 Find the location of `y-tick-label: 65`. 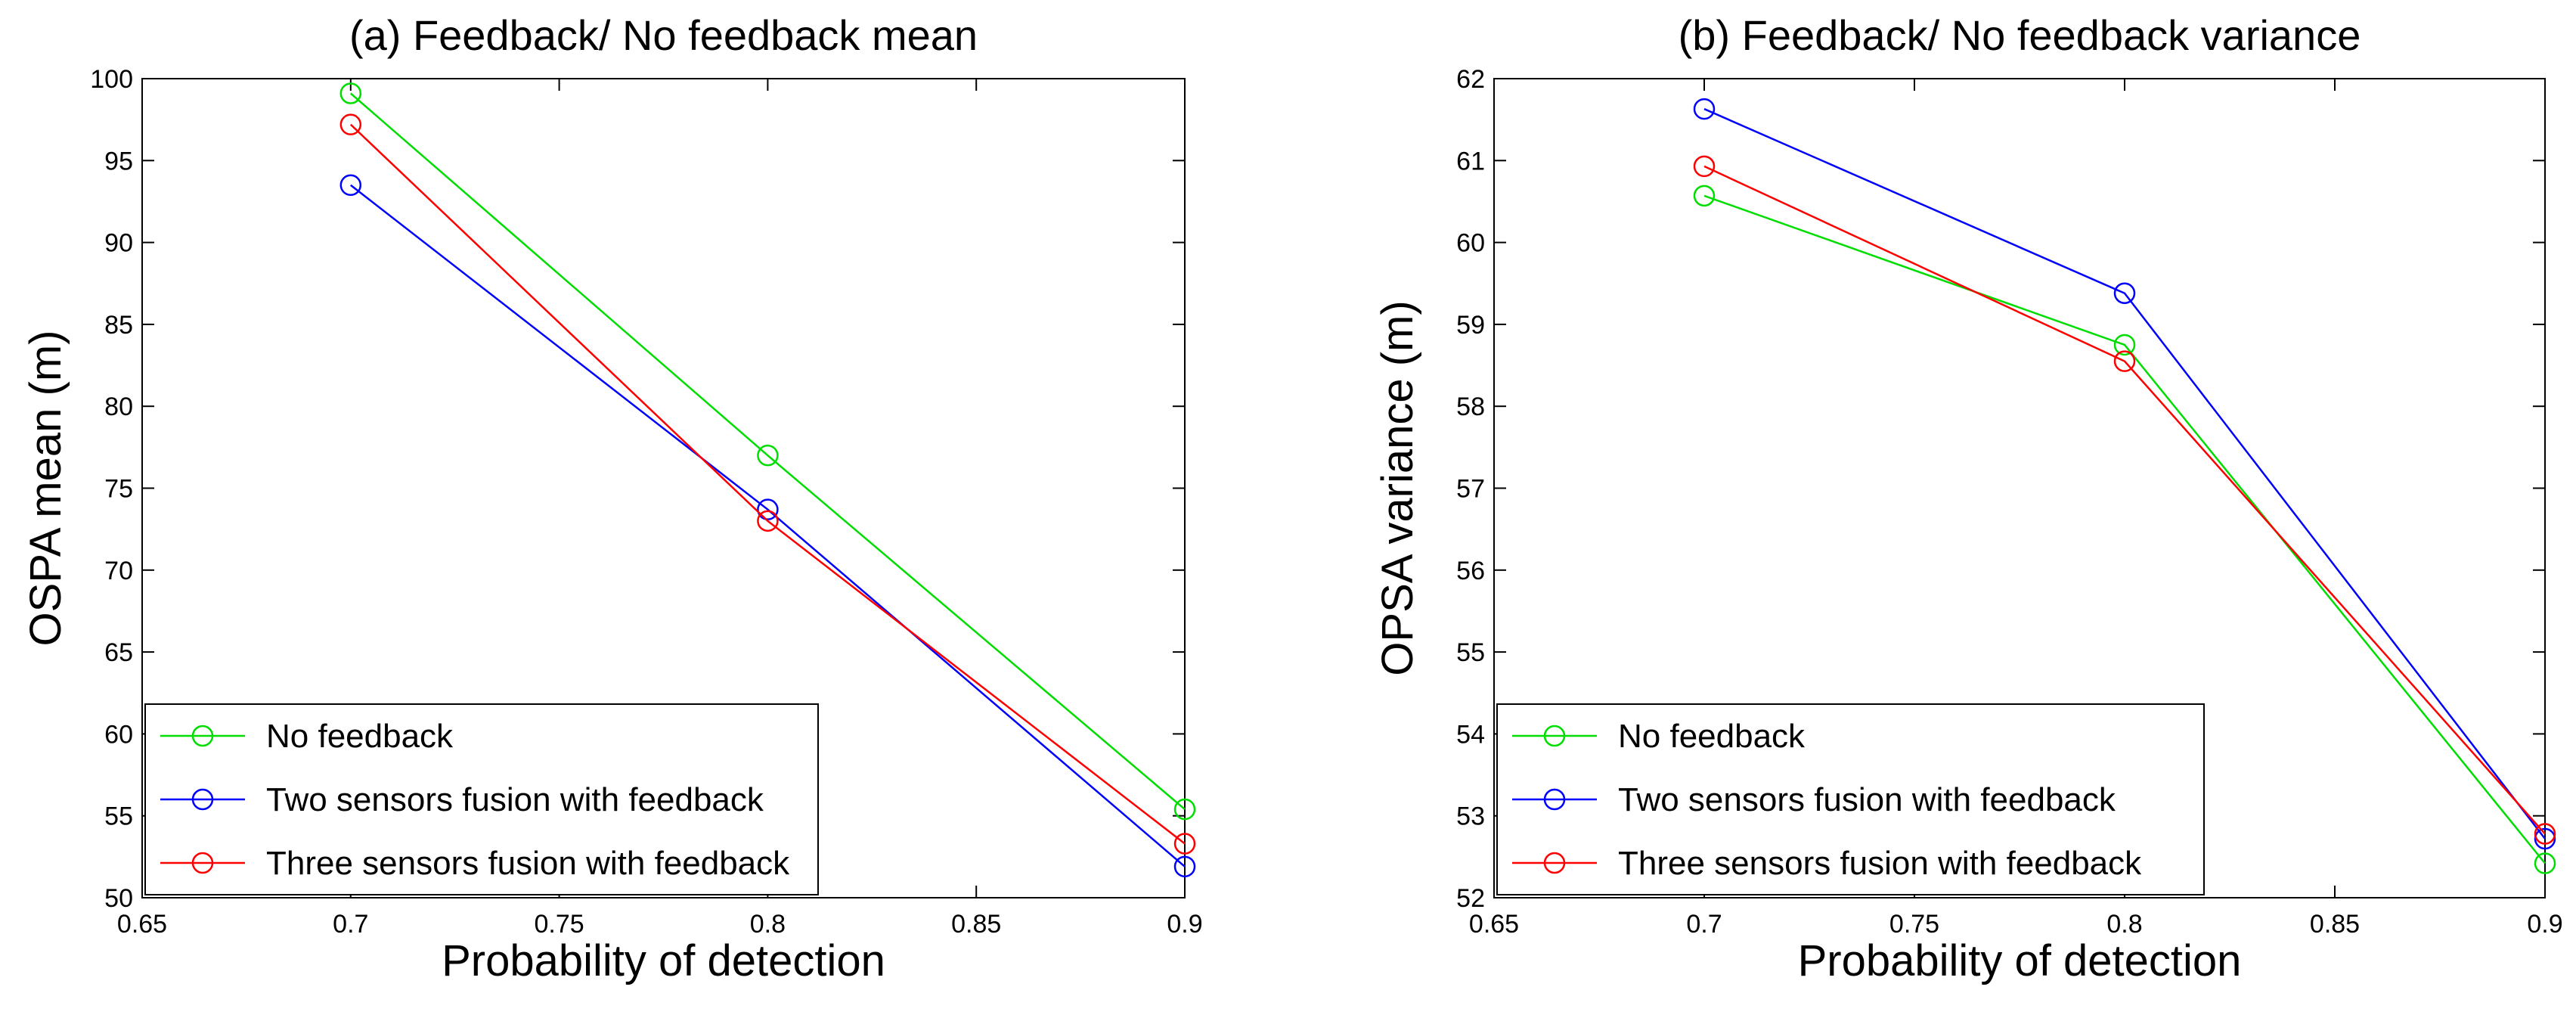

y-tick-label: 65 is located at coordinates (118, 652).